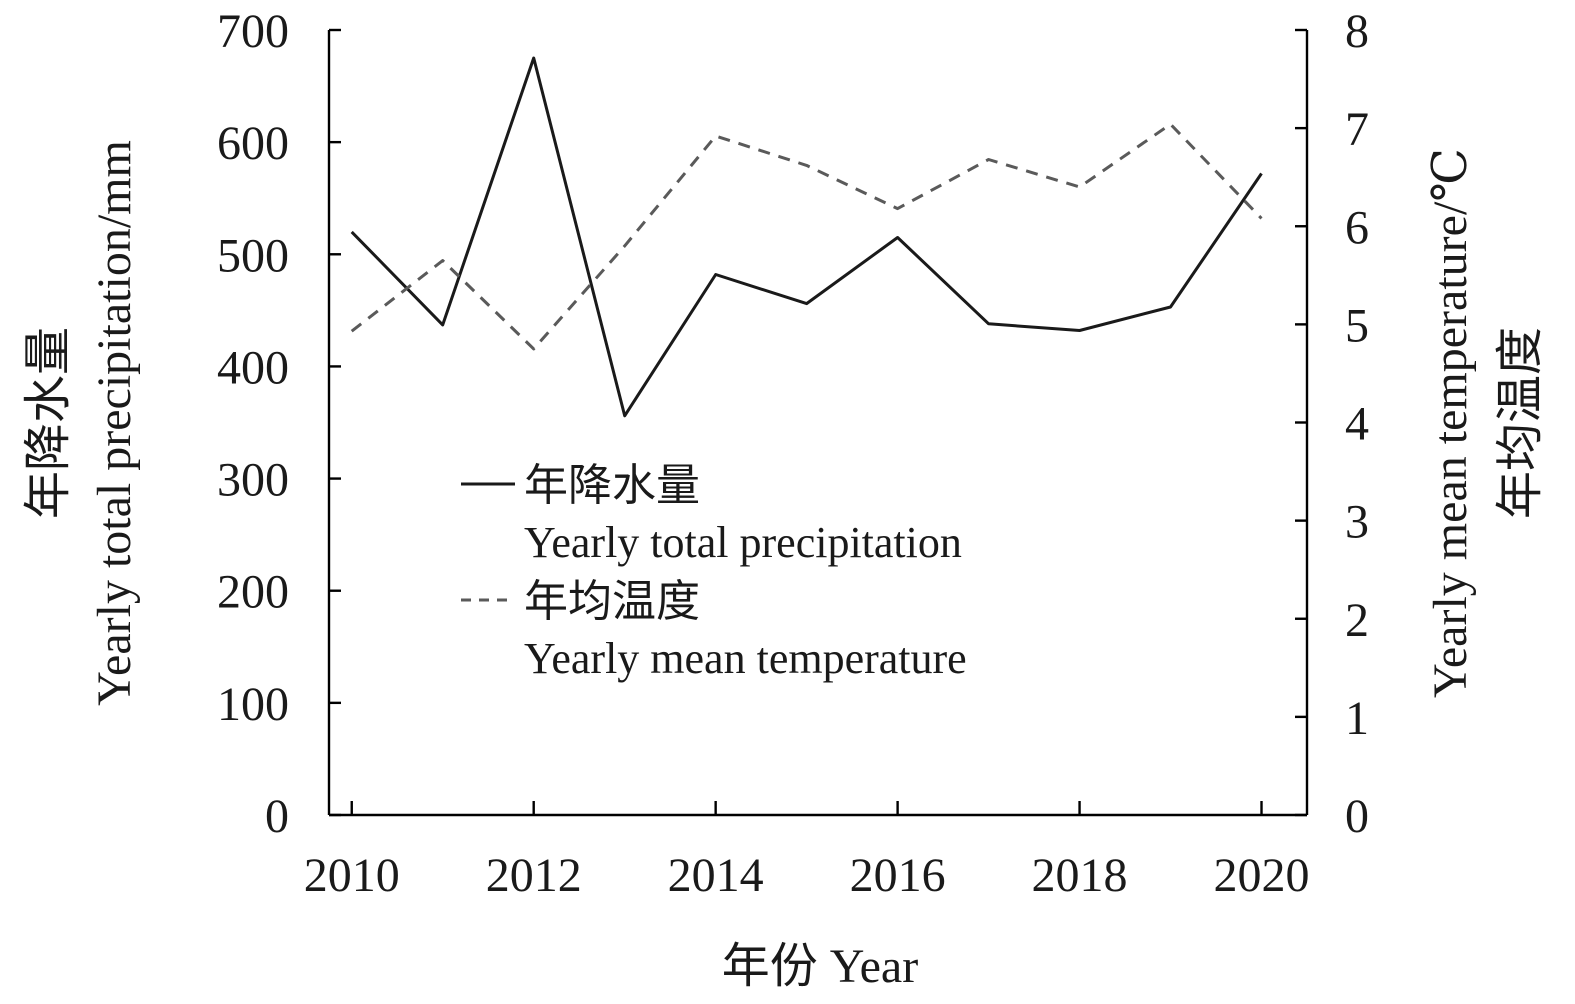 The height and width of the screenshot is (1004, 1575). Describe the element at coordinates (716, 875) in the screenshot. I see `x-tick-label: 2014` at that location.